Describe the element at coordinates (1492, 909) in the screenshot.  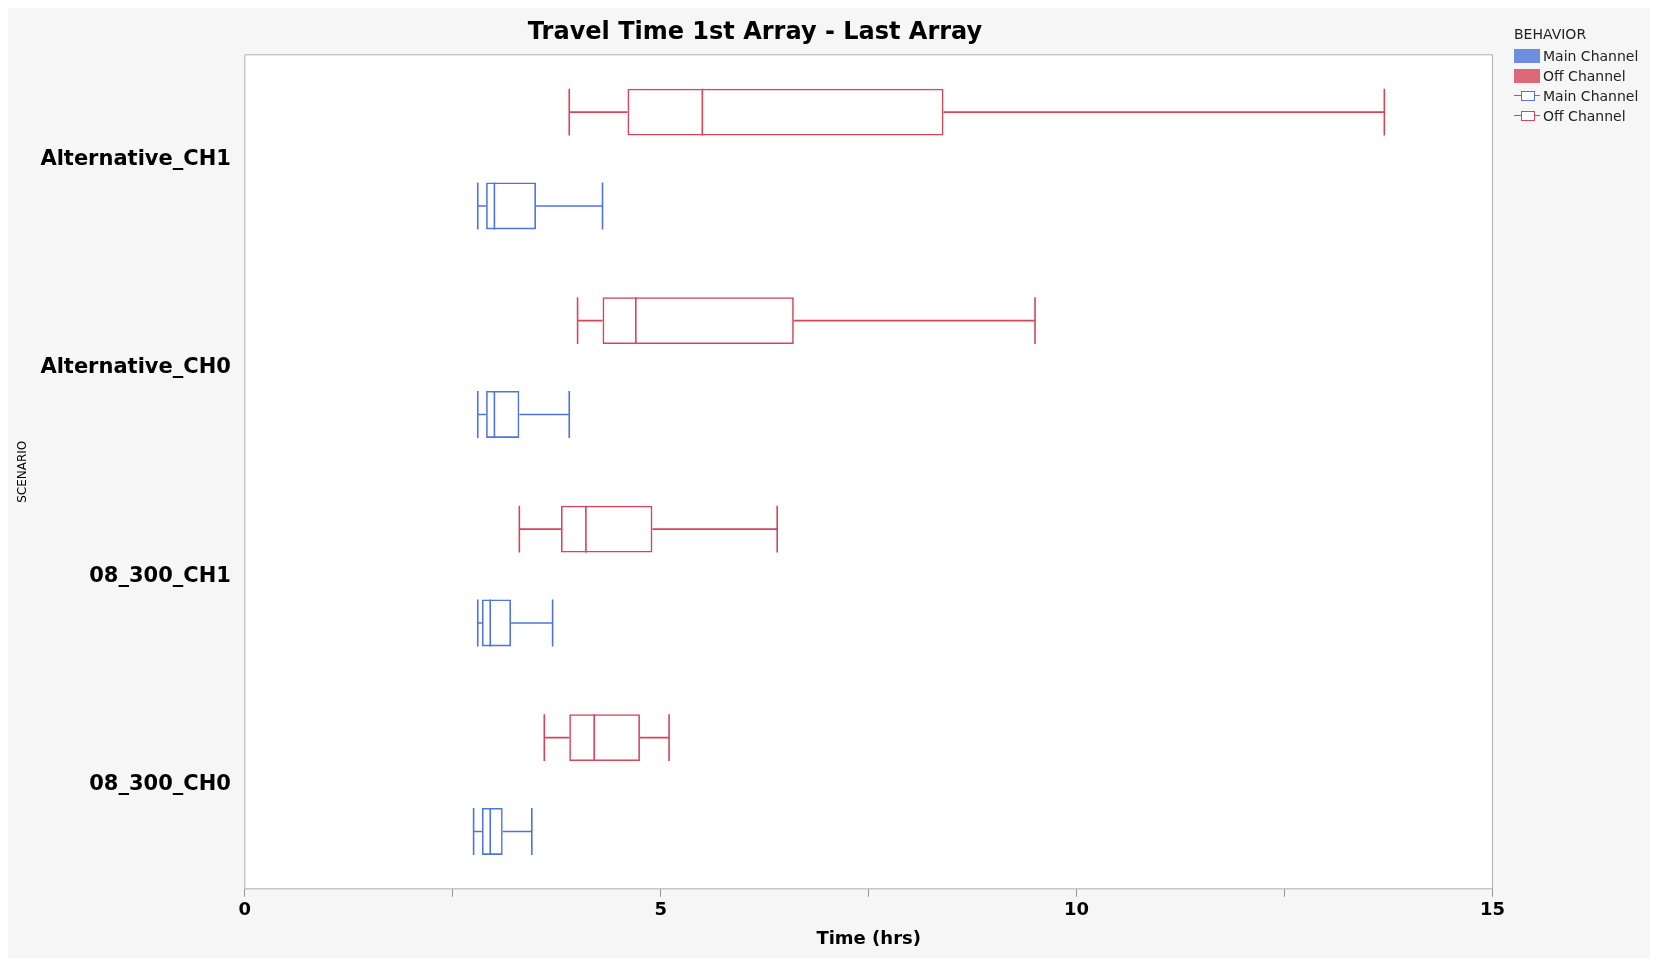
I see `x-tick-label: 15` at that location.